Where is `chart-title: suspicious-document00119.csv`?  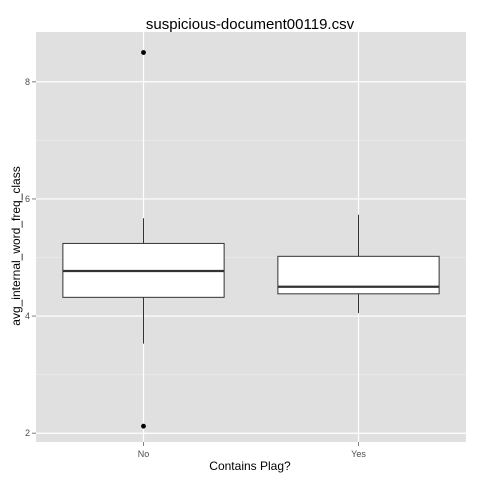 chart-title: suspicious-document00119.csv is located at coordinates (250, 24).